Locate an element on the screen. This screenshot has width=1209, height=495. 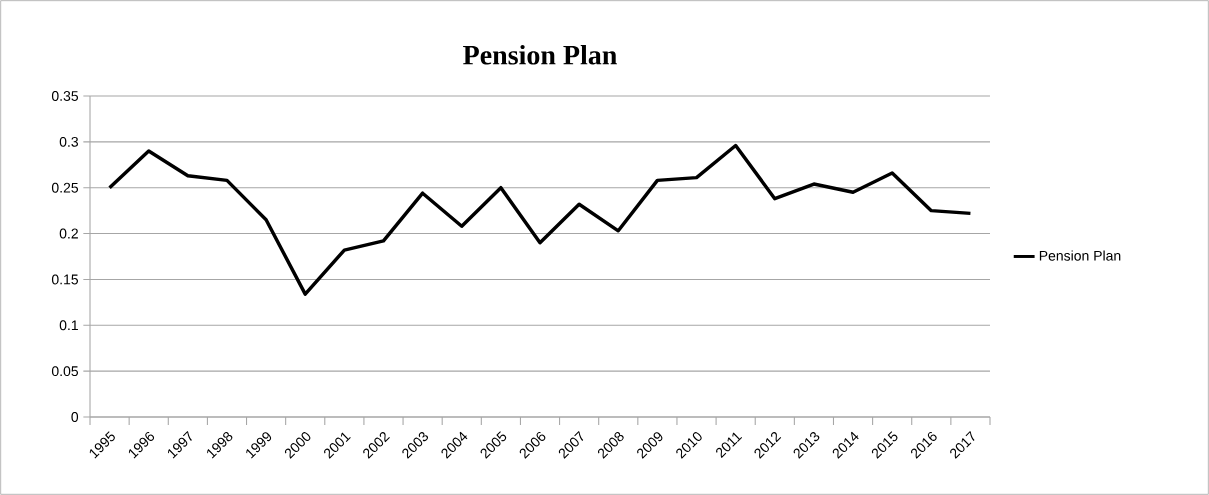
y-tick-label: 0.35 is located at coordinates (65, 96).